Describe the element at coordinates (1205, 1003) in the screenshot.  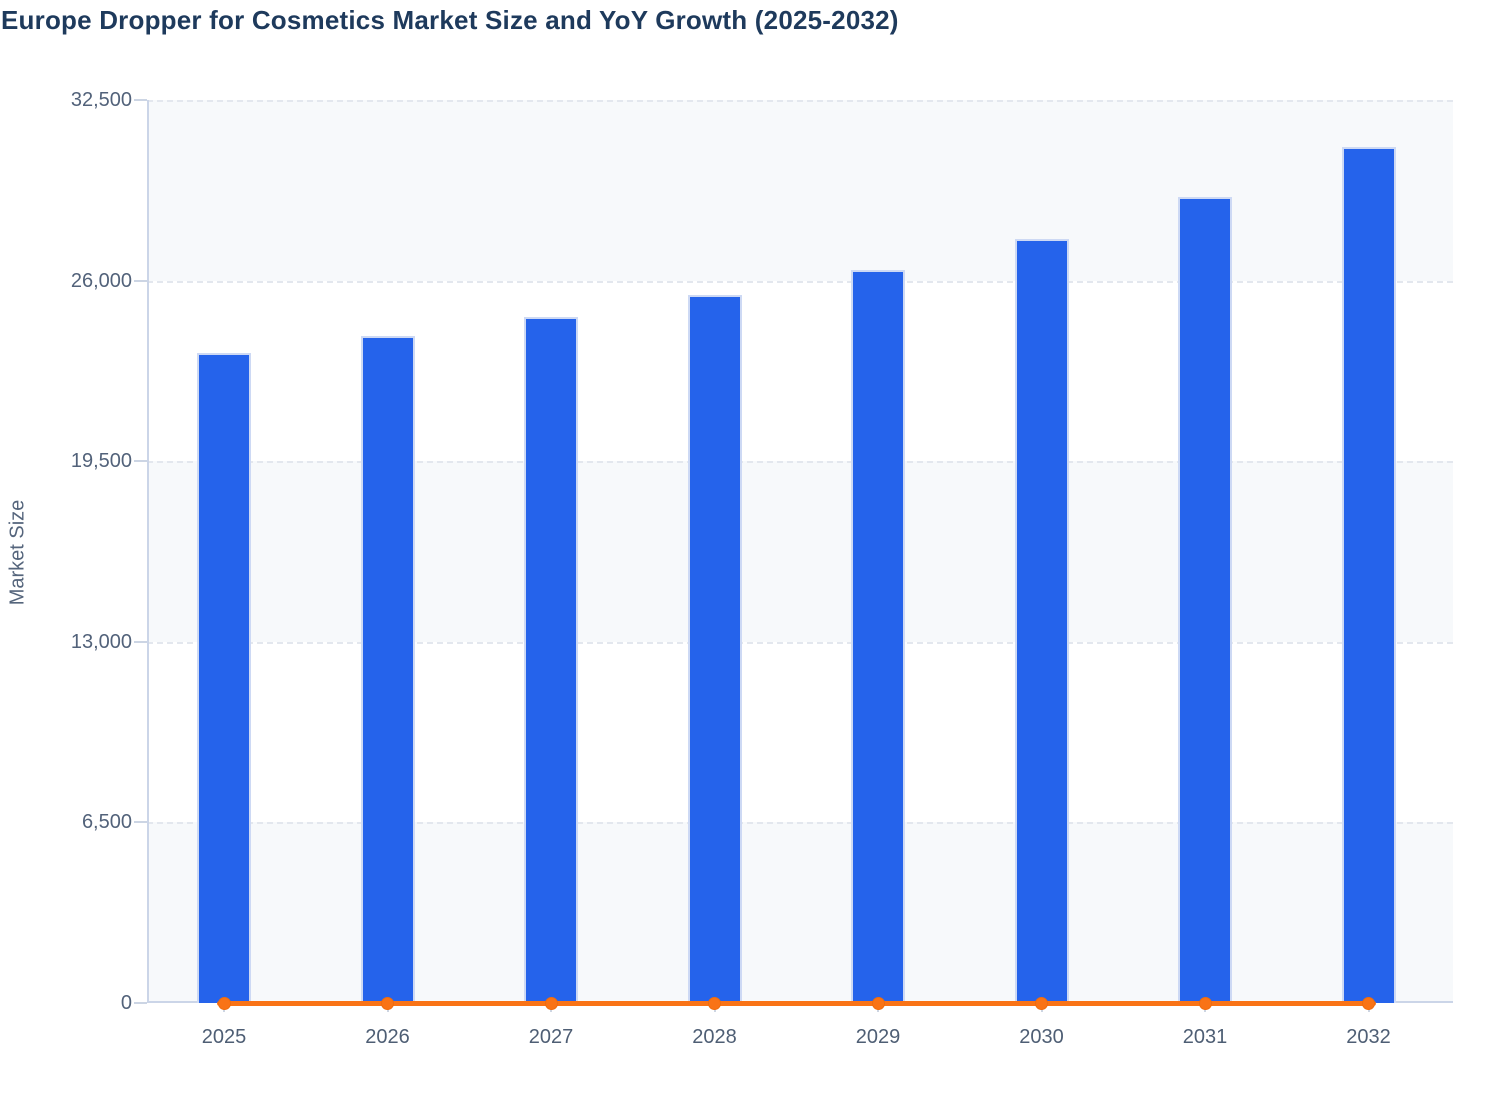
I see `yoy-growth-marker-2031` at that location.